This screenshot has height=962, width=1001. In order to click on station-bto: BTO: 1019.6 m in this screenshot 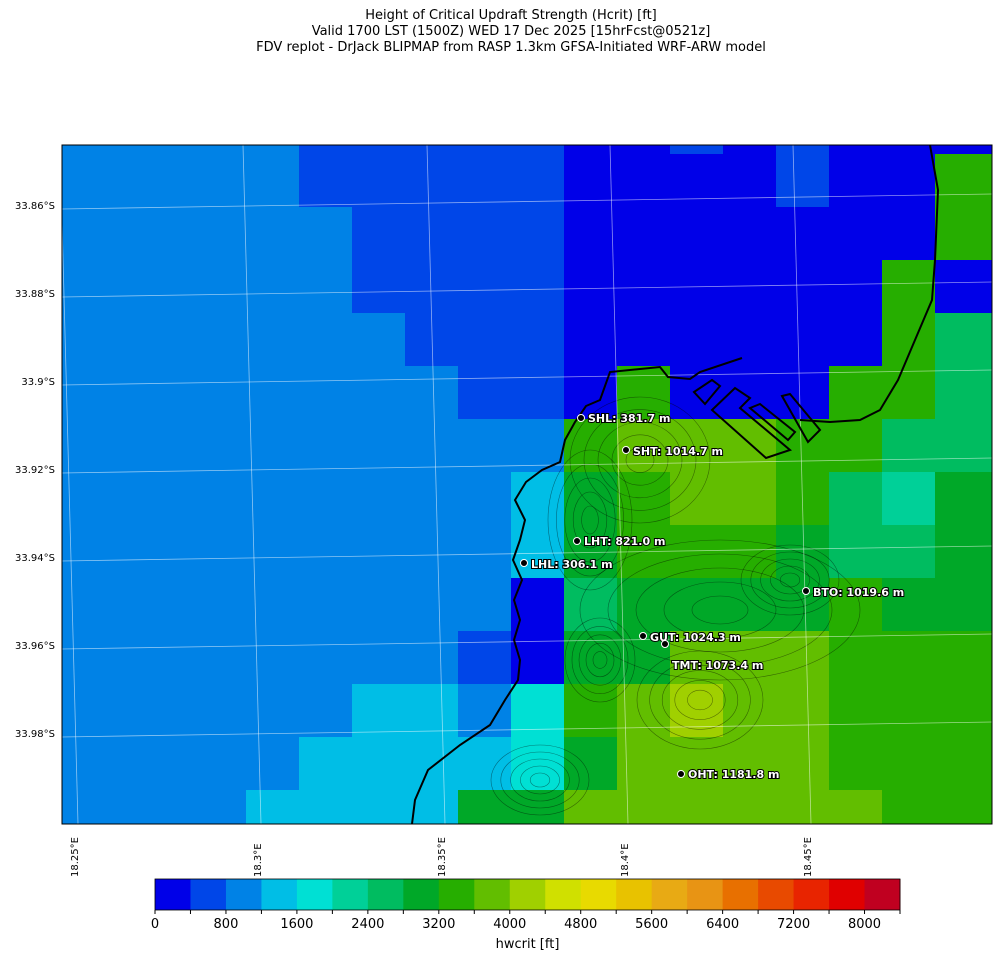, I will do `click(853, 592)`.